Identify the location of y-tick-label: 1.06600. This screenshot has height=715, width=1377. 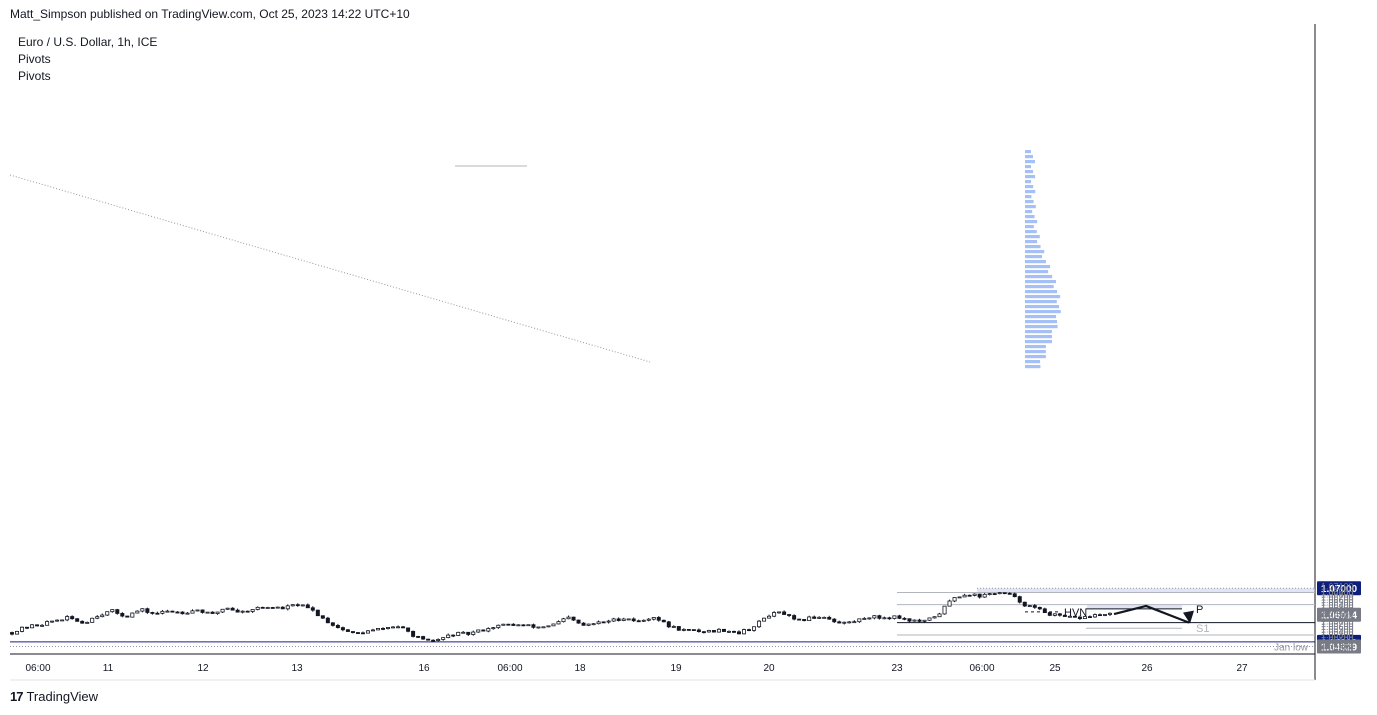
(1337, 600).